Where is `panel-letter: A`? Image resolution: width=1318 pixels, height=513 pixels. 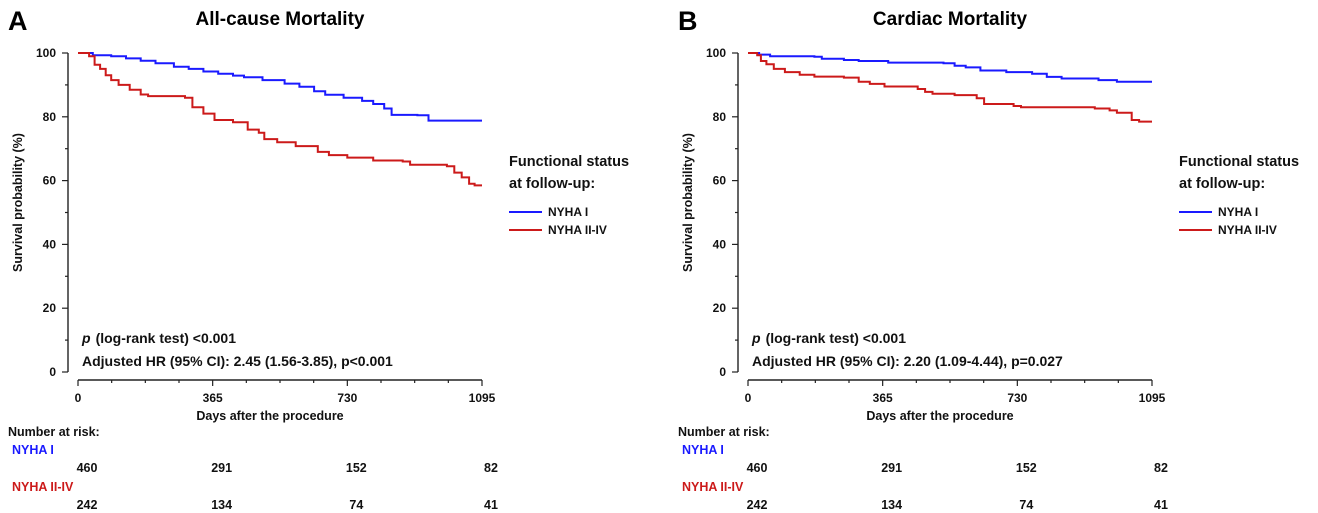
panel-letter: A is located at coordinates (18, 21).